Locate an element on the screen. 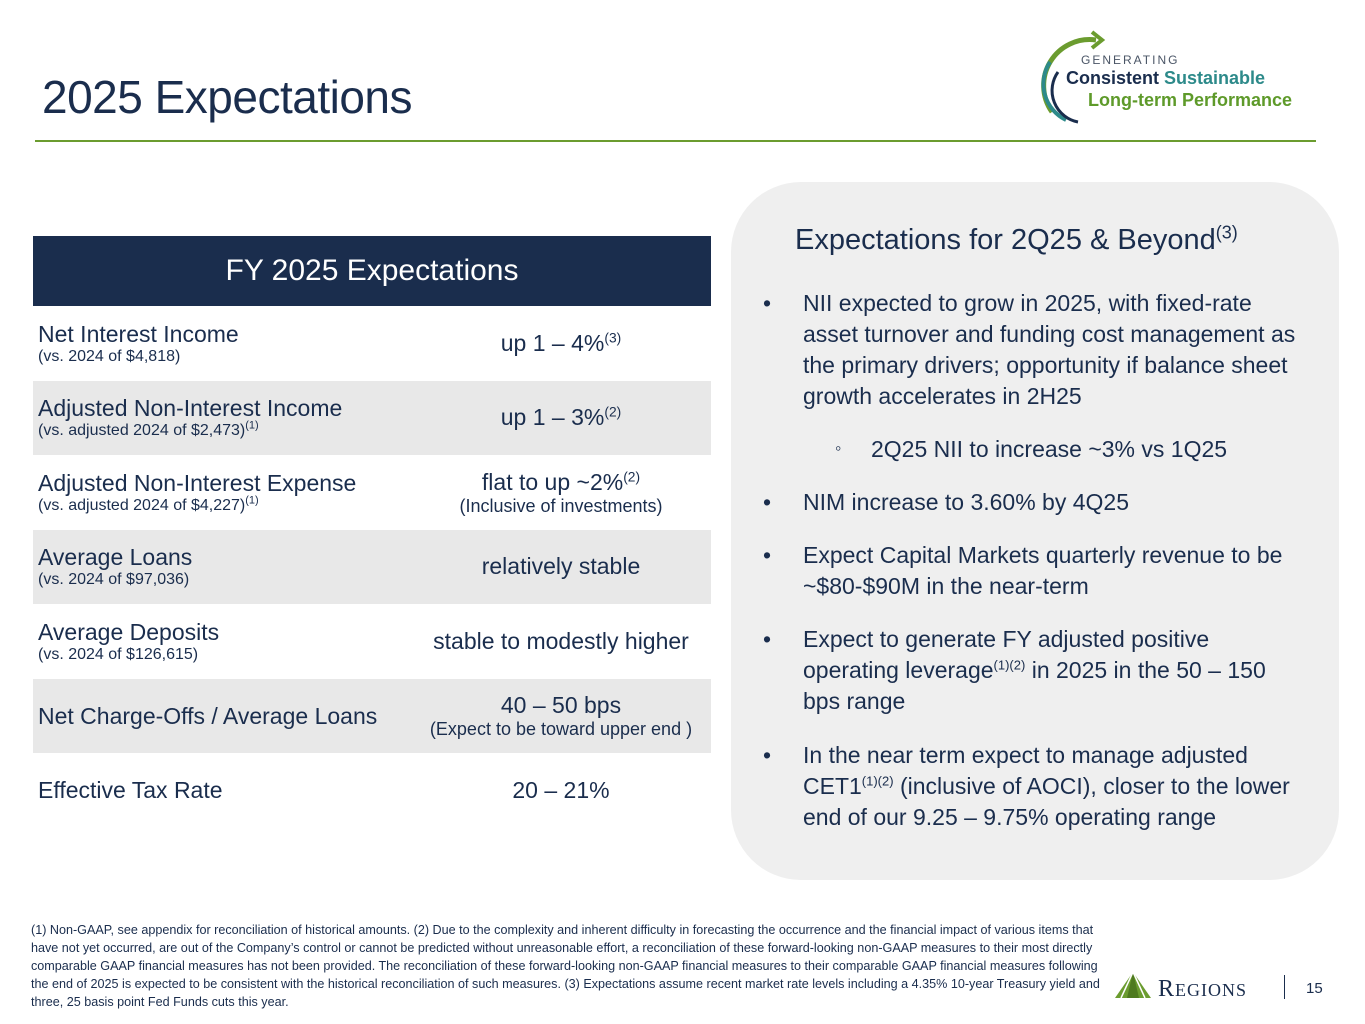 The image size is (1365, 1024). row-value: stable to modestly higher is located at coordinates (561, 640).